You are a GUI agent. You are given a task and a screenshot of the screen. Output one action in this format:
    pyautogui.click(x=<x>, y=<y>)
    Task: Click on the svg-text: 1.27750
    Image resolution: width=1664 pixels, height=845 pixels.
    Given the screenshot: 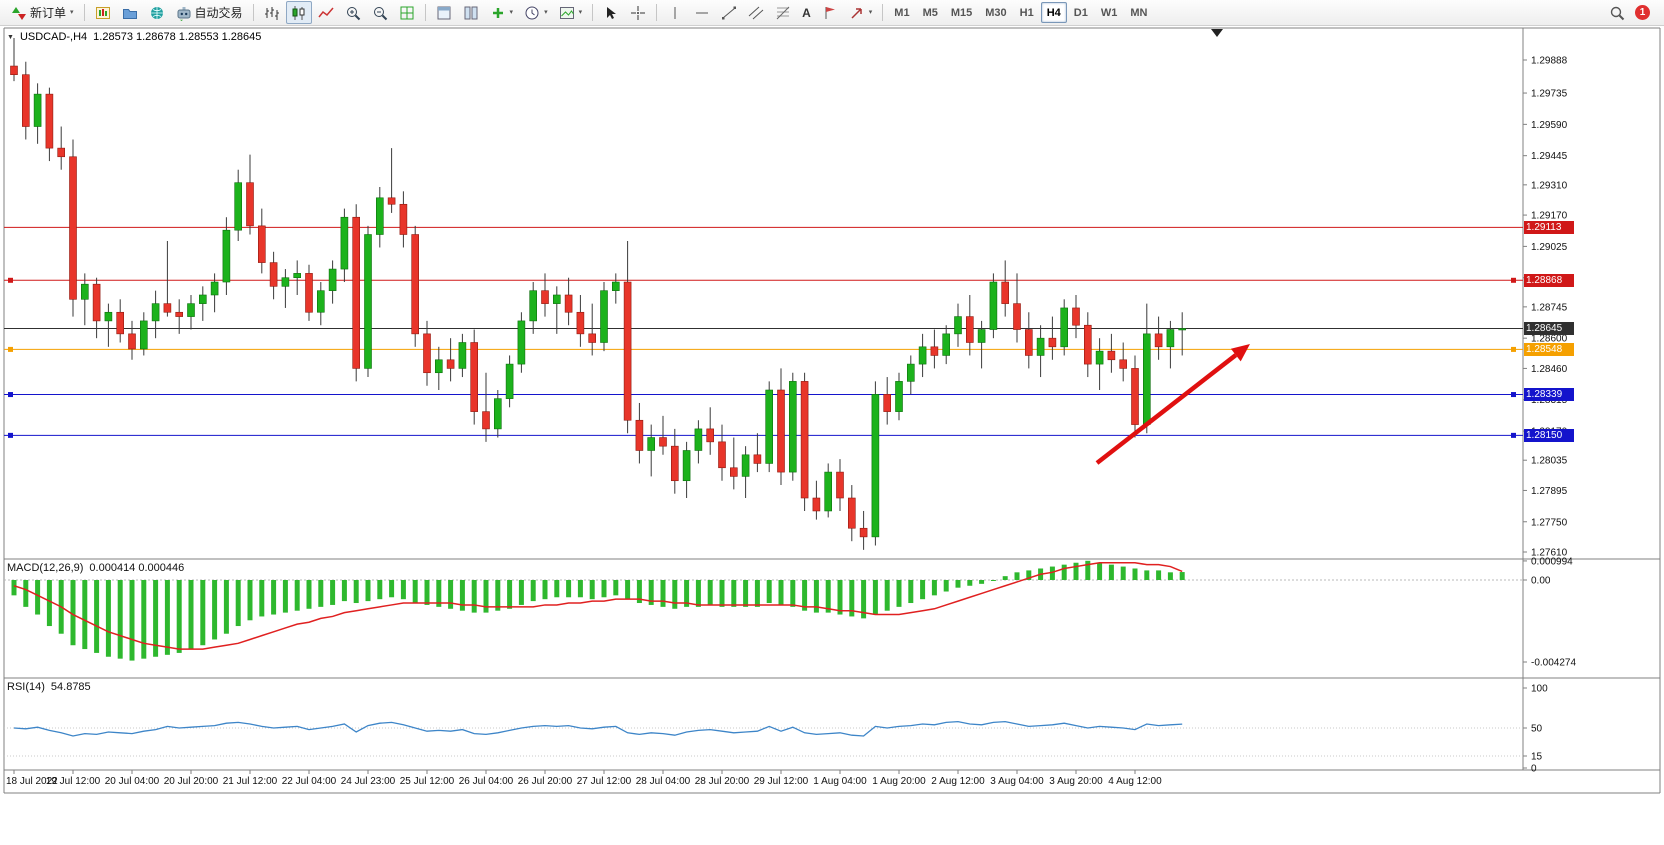 What is the action you would take?
    pyautogui.click(x=1549, y=522)
    